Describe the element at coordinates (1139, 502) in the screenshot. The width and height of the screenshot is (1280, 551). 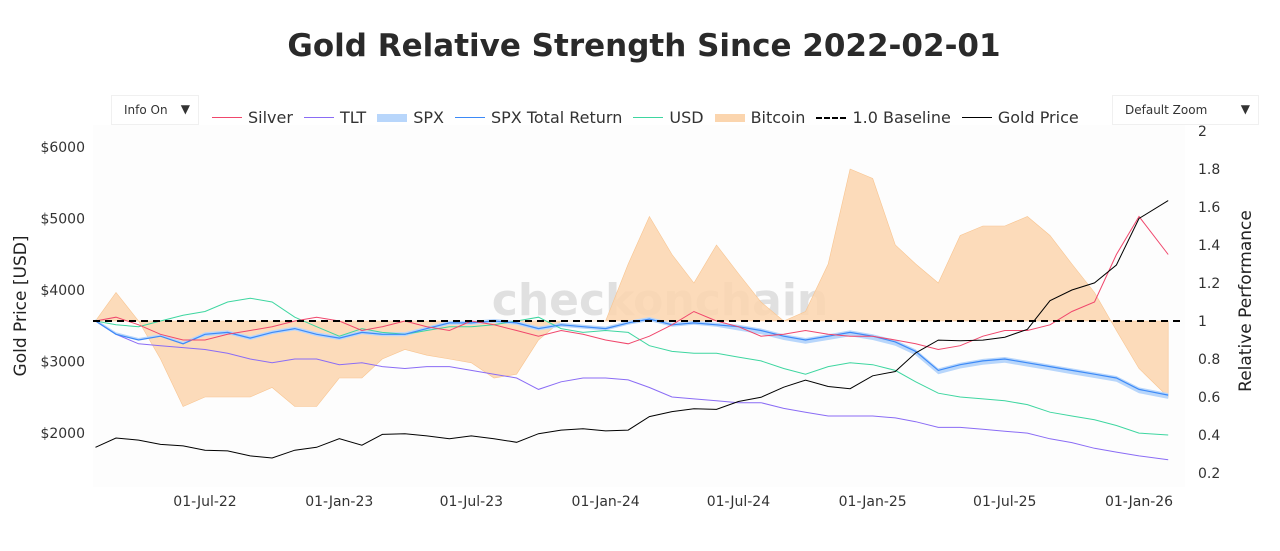
I see `x-tick-label: 01-Jan-26` at that location.